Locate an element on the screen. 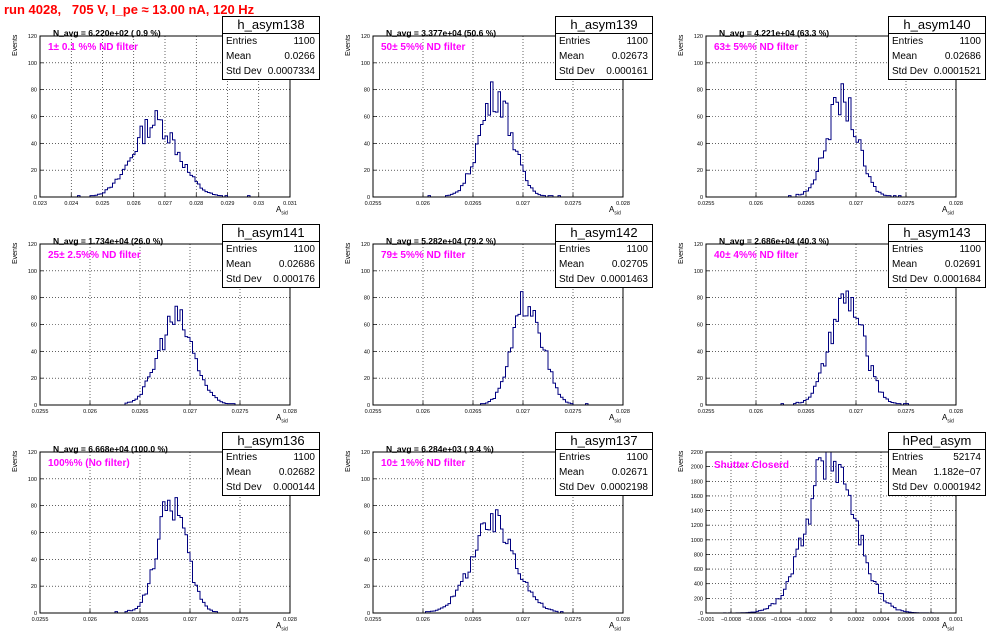  x-tick-label: 0.001 is located at coordinates (956, 620).